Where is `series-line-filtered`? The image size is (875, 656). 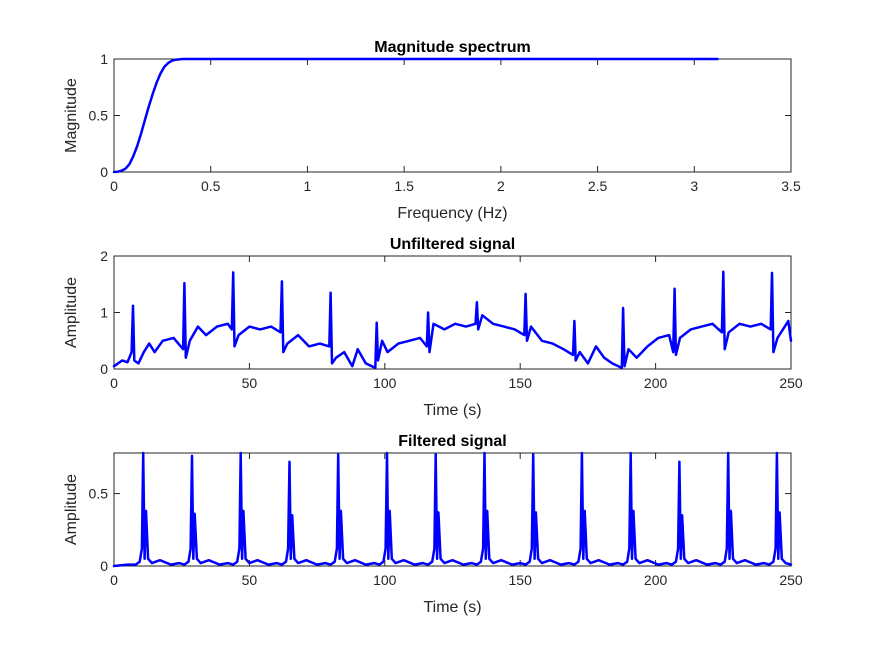
series-line-filtered is located at coordinates (452, 509).